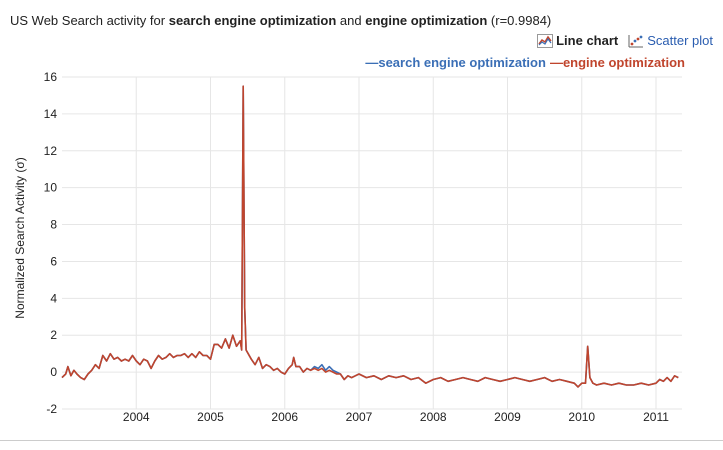 The image size is (723, 450). Describe the element at coordinates (53, 261) in the screenshot. I see `y-tick-label: 6` at that location.